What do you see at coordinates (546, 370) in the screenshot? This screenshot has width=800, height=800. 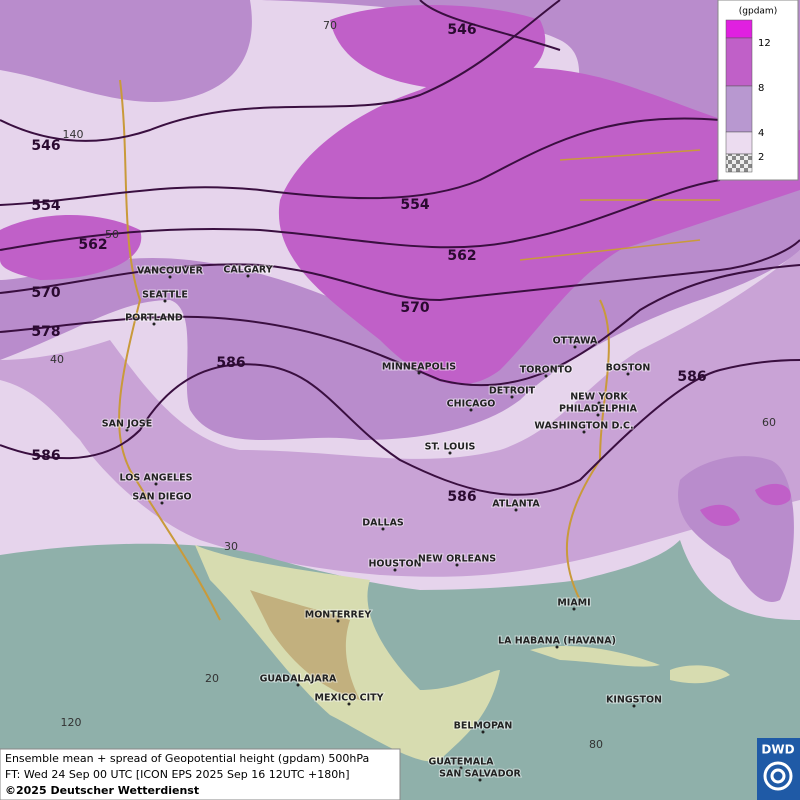 I see `city-label: TORONTO` at bounding box center [546, 370].